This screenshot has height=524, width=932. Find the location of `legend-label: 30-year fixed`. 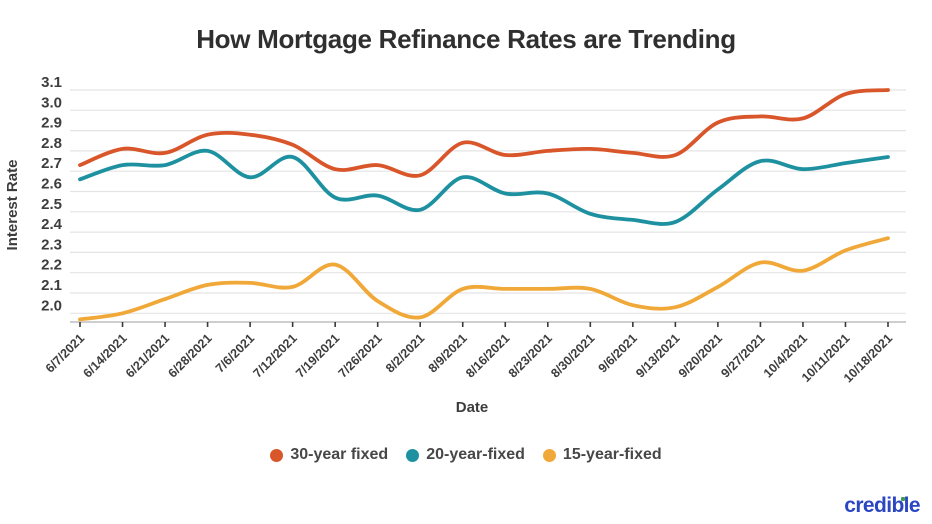

legend-label: 30-year fixed is located at coordinates (339, 454).